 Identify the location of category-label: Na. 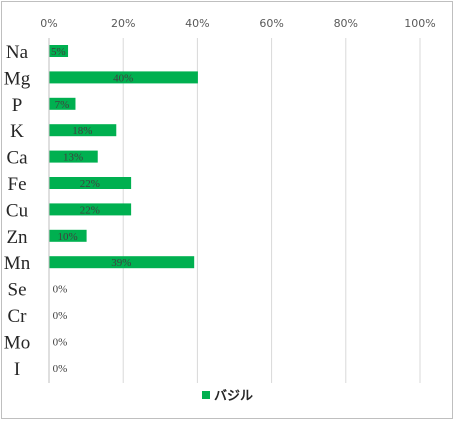
(17, 52).